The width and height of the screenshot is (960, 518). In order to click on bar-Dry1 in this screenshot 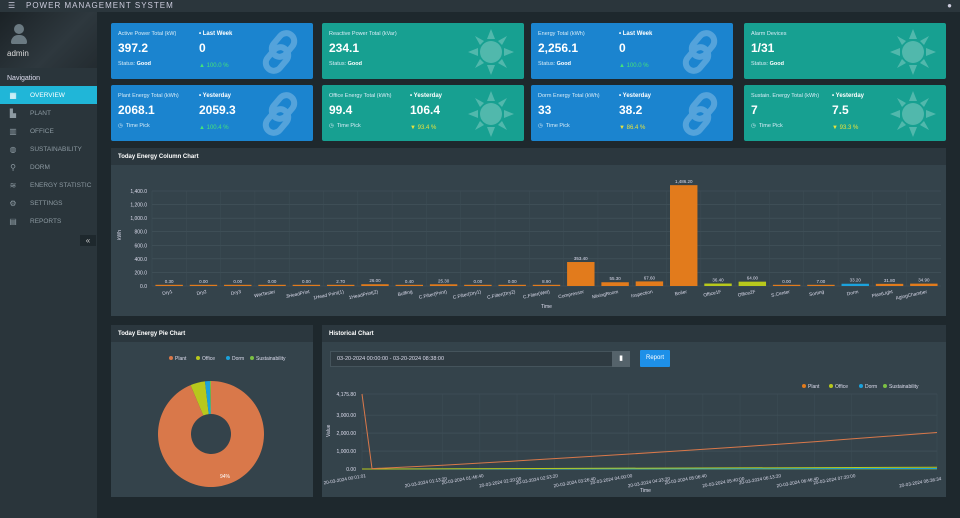, I will do `click(169, 285)`.